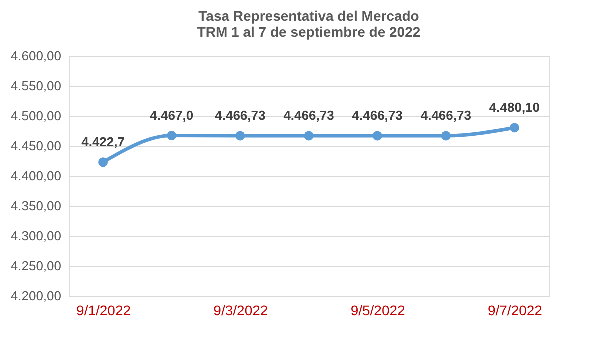 The height and width of the screenshot is (338, 600). I want to click on x-tick-label: 9/1/2022, so click(104, 310).